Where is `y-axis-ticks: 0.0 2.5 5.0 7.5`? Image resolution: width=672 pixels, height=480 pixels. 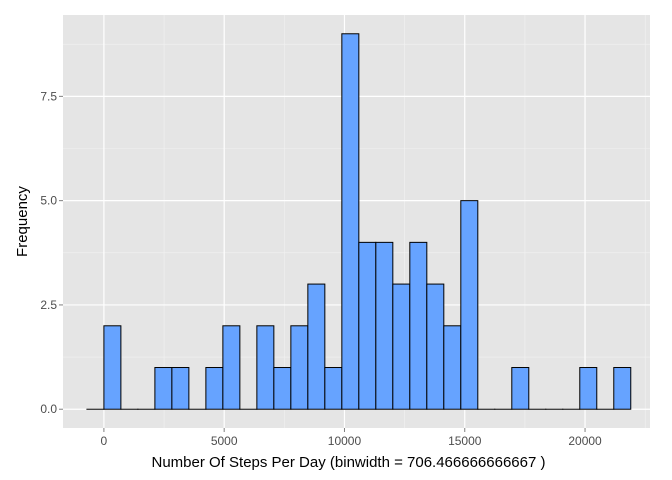
y-axis-ticks: 0.0 2.5 5.0 7.5 is located at coordinates (51, 252).